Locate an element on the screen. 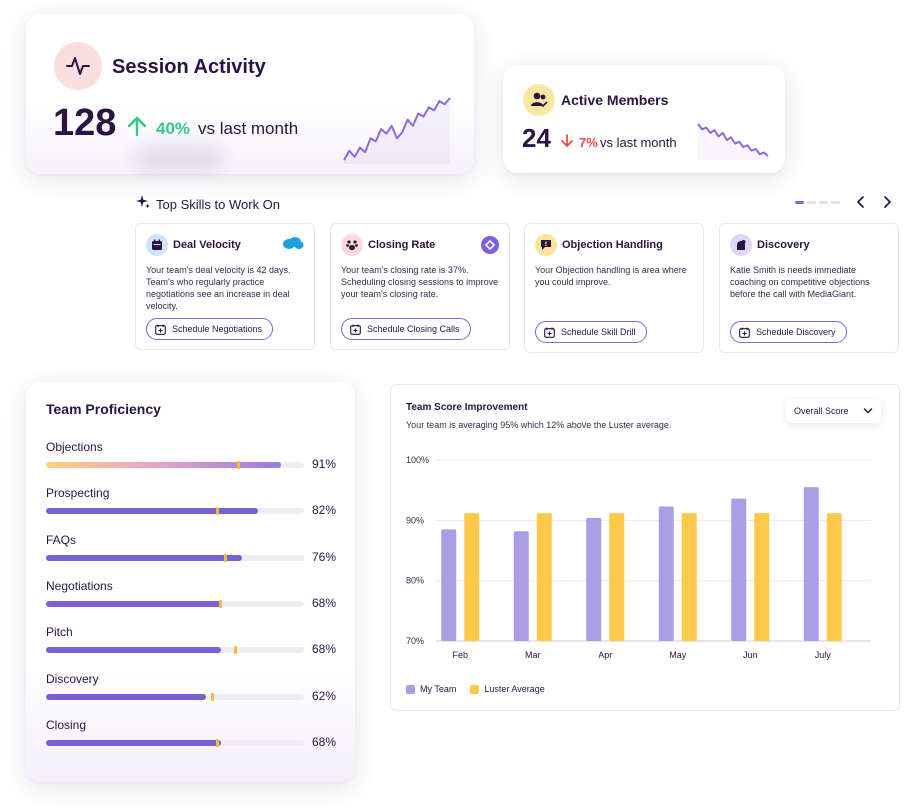  legend-item: My Team is located at coordinates (431, 689).